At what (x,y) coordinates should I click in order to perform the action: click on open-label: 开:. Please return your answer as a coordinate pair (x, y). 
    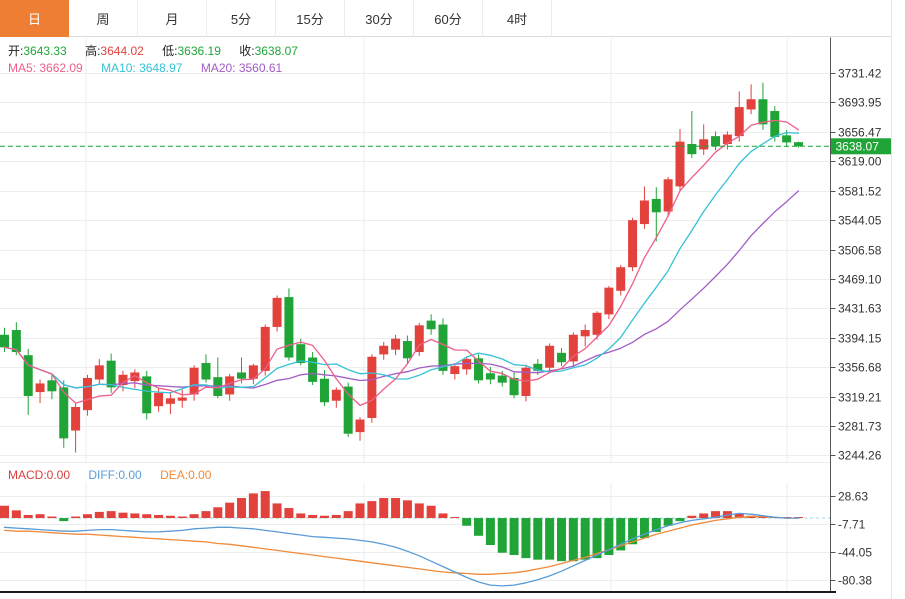
    Looking at the image, I should click on (16, 51).